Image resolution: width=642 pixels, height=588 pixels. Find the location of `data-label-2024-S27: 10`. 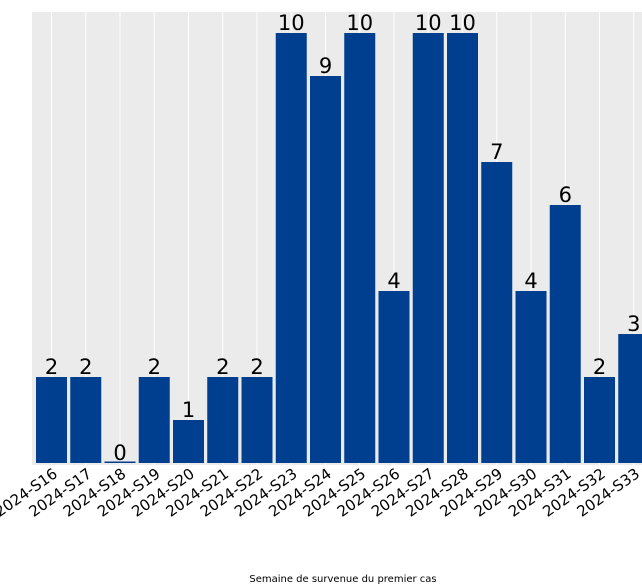

data-label-2024-S27: 10 is located at coordinates (428, 23).